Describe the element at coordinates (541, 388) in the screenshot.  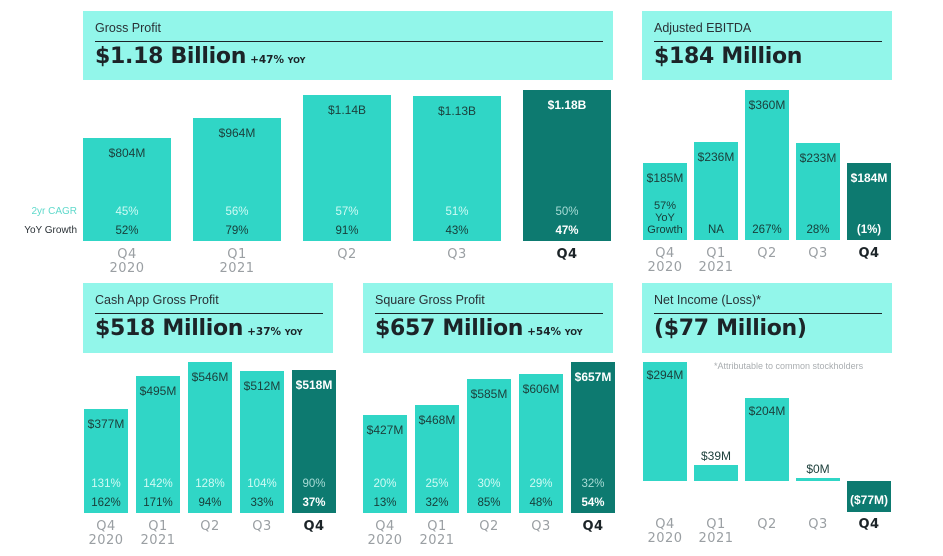
I see `value-label: $606M` at that location.